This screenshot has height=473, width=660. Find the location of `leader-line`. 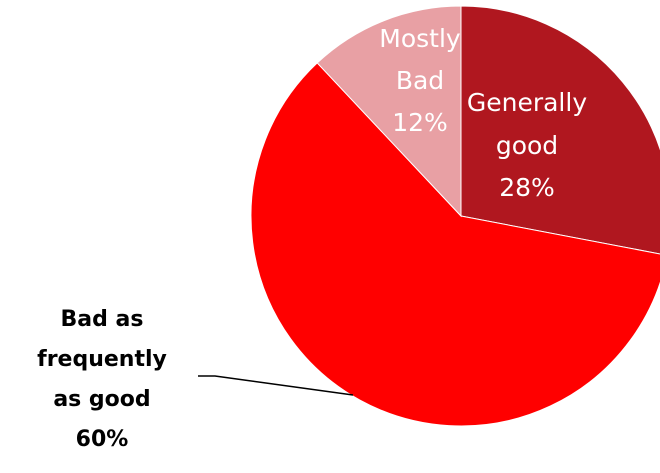

leader-line is located at coordinates (276, 385).